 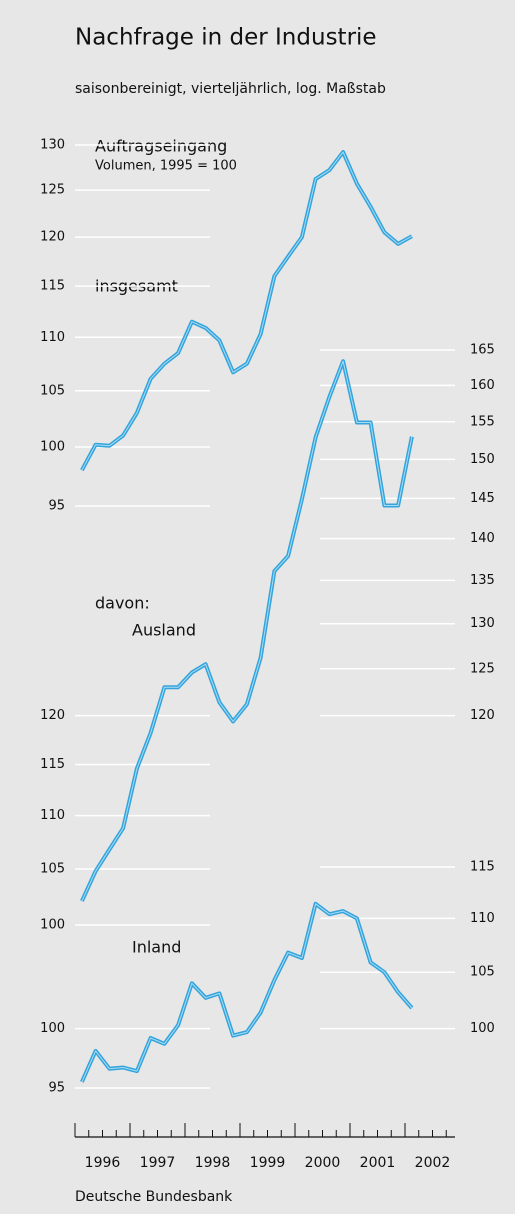 I want to click on chart-title: Nachfrage in der Industrie, so click(x=226, y=38).